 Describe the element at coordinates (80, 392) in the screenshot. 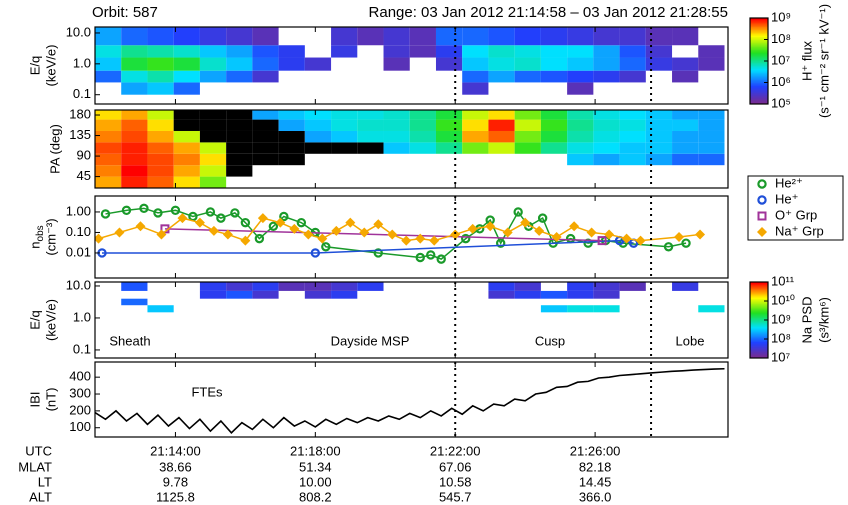

I see `y-tick-label: 300` at that location.